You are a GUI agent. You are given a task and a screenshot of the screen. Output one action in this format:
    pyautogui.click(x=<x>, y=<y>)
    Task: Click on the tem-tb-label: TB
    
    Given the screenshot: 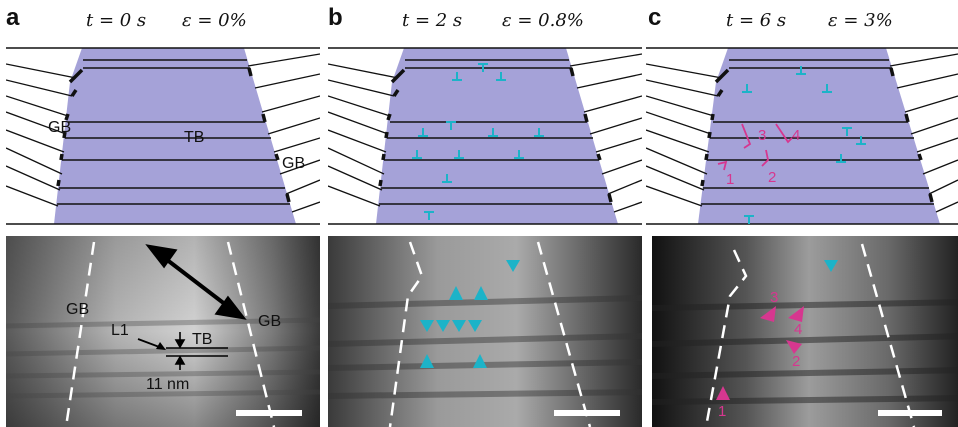 What is the action you would take?
    pyautogui.click(x=202, y=339)
    